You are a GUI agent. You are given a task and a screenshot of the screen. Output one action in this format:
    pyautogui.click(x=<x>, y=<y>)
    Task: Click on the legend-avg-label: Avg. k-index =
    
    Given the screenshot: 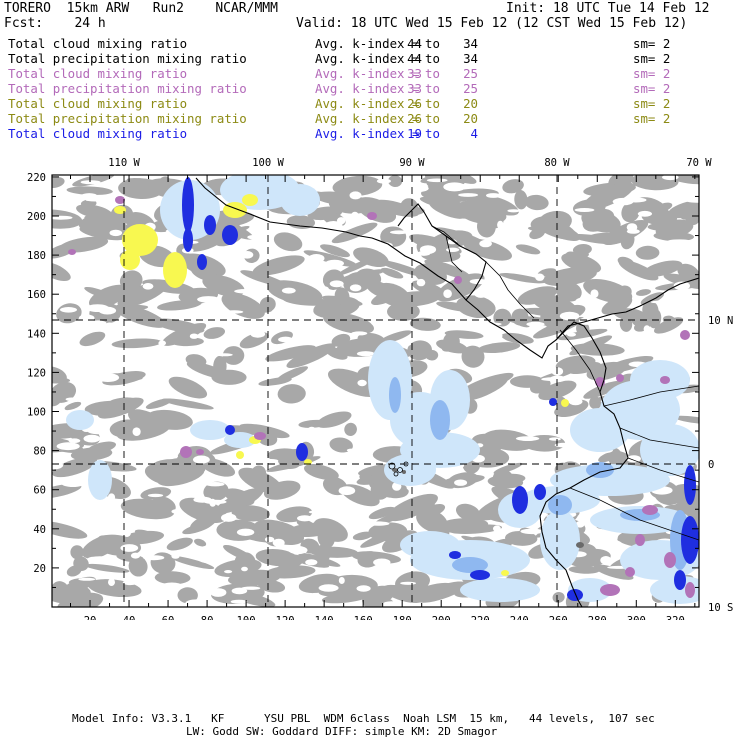 What is the action you would take?
    pyautogui.click(x=367, y=58)
    